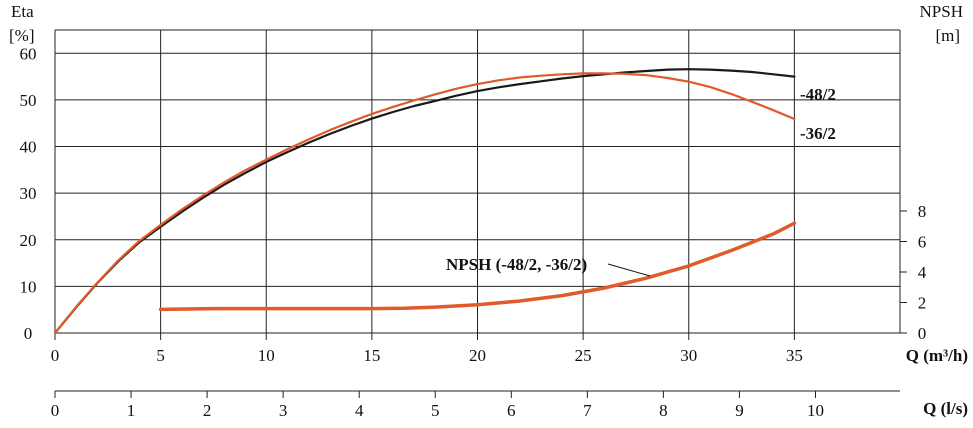  Describe the element at coordinates (28, 100) in the screenshot. I see `left-tick-label: 50` at that location.